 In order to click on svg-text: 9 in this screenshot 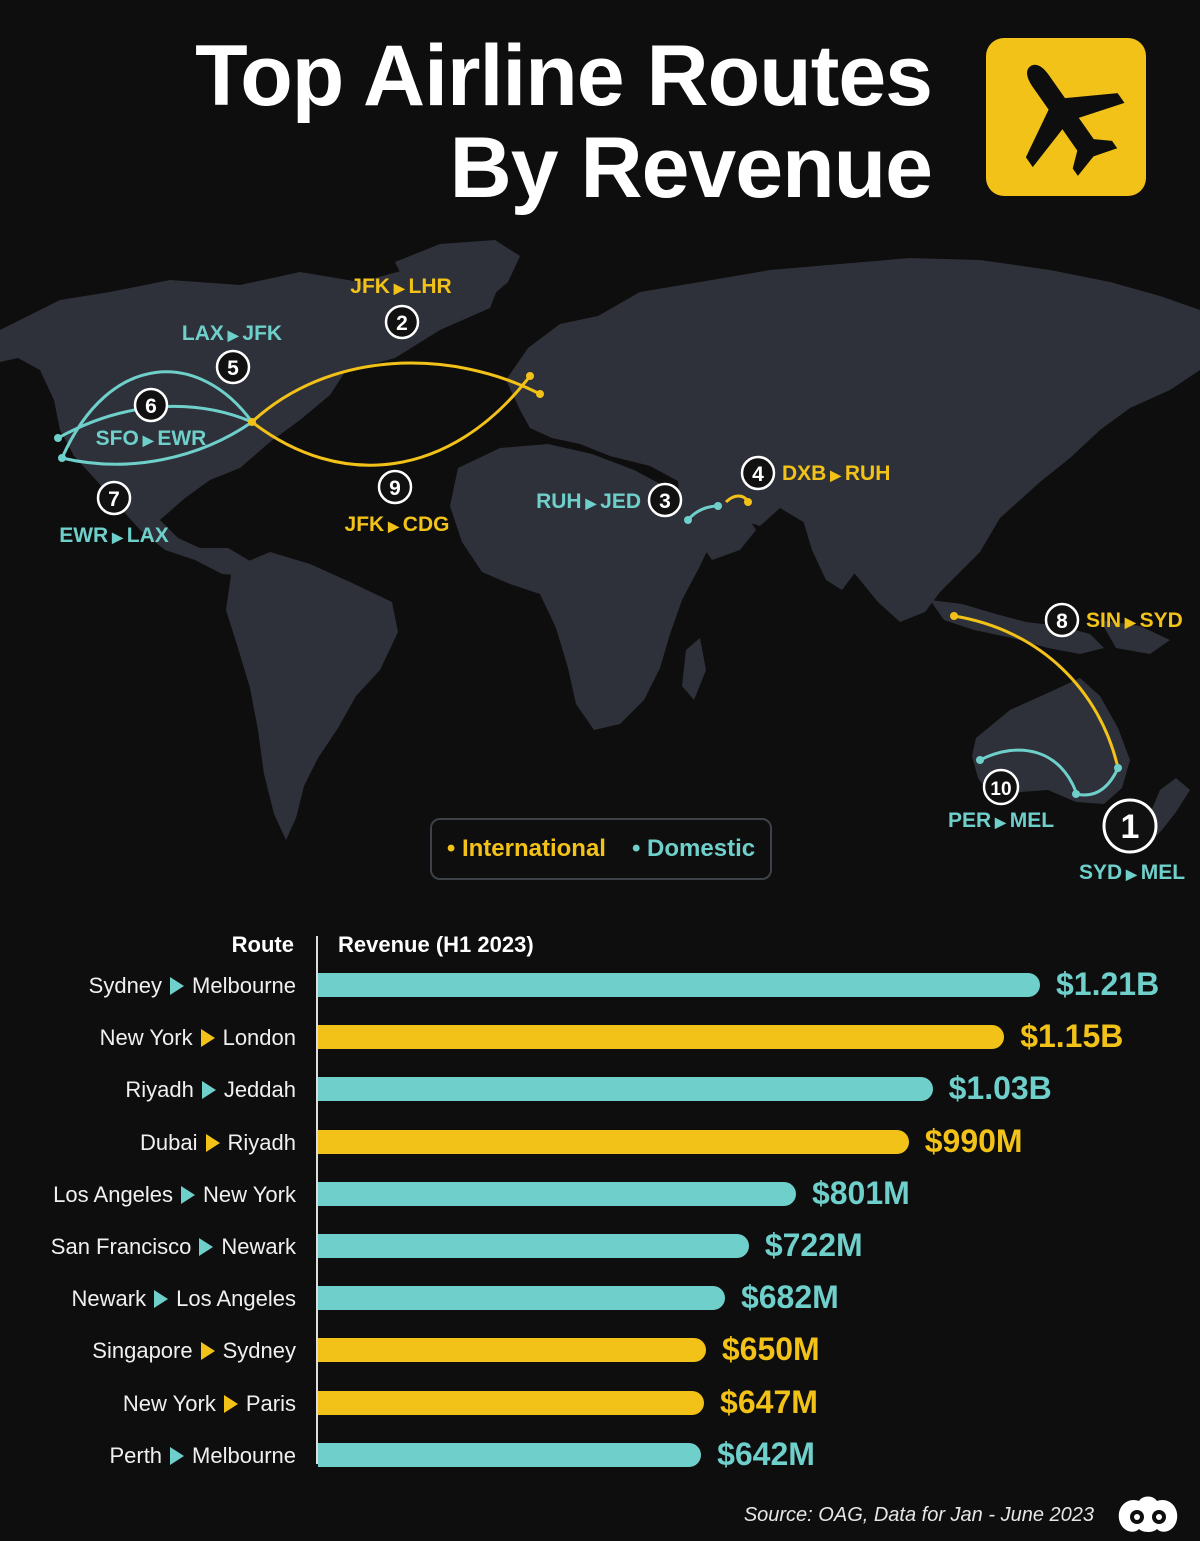, I will do `click(395, 488)`.